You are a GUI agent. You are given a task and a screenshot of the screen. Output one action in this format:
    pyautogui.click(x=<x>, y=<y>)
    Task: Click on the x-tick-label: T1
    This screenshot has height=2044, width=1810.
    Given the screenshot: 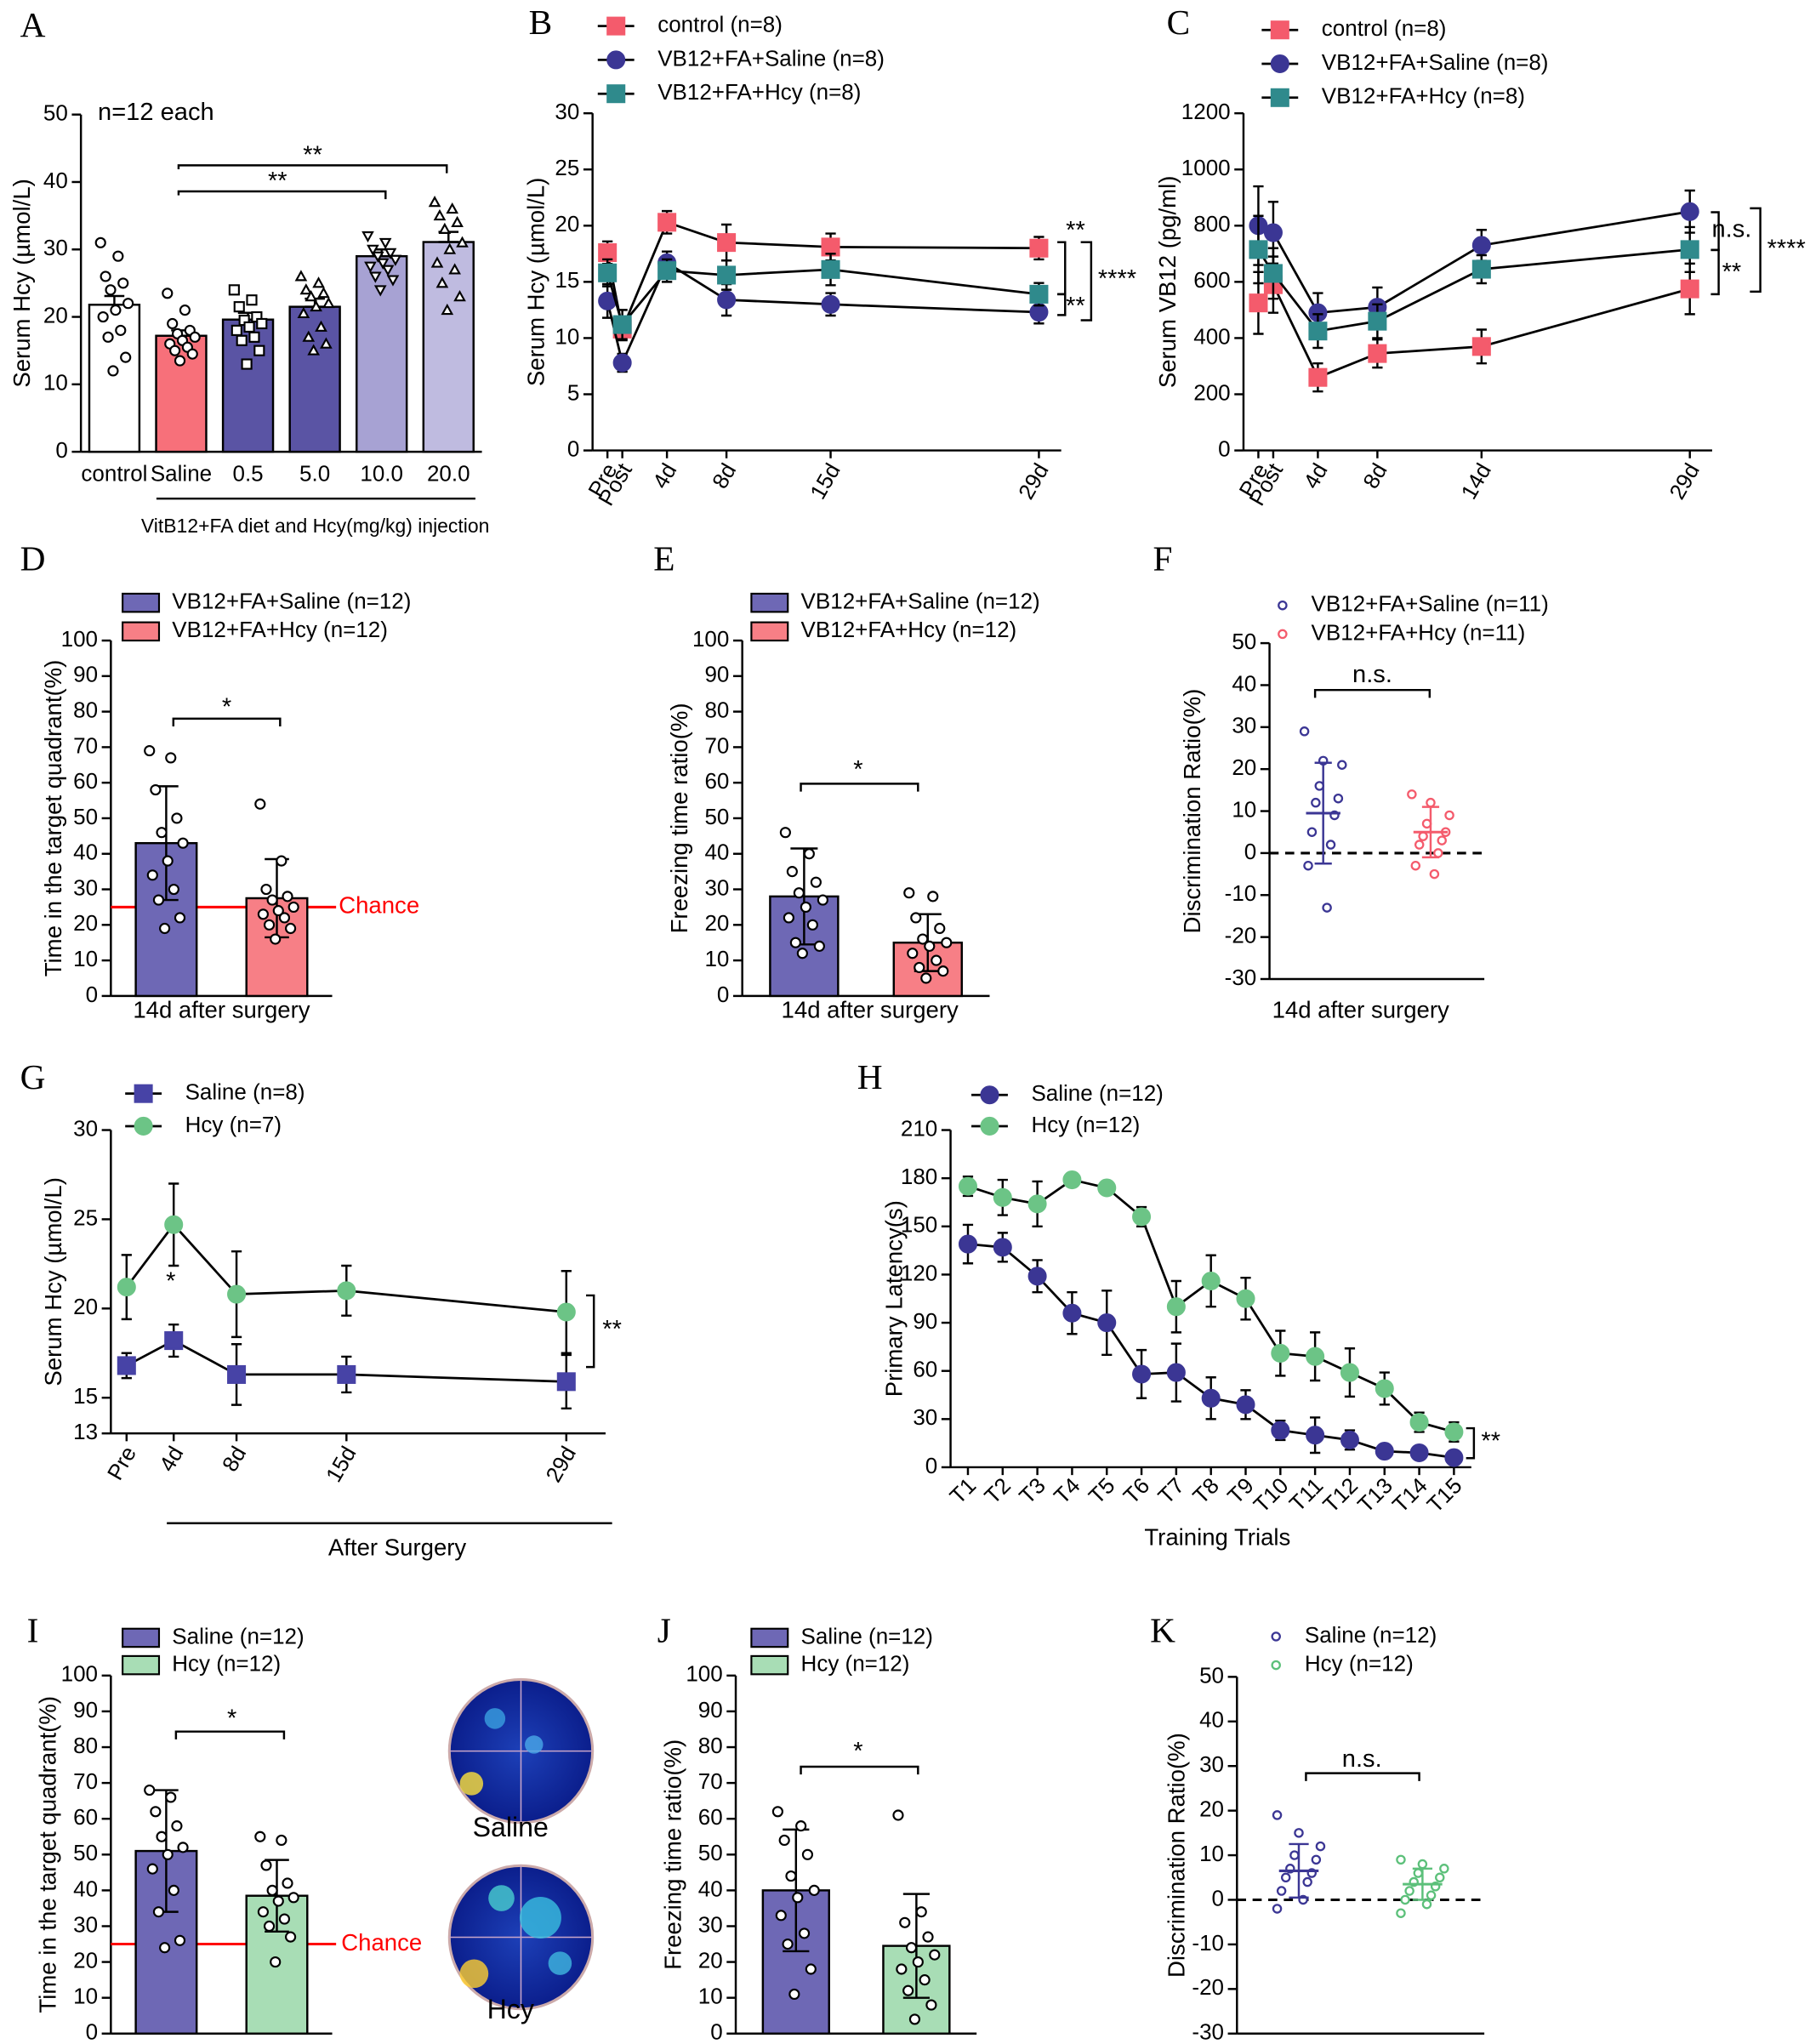 What is the action you would take?
    pyautogui.click(x=963, y=1490)
    